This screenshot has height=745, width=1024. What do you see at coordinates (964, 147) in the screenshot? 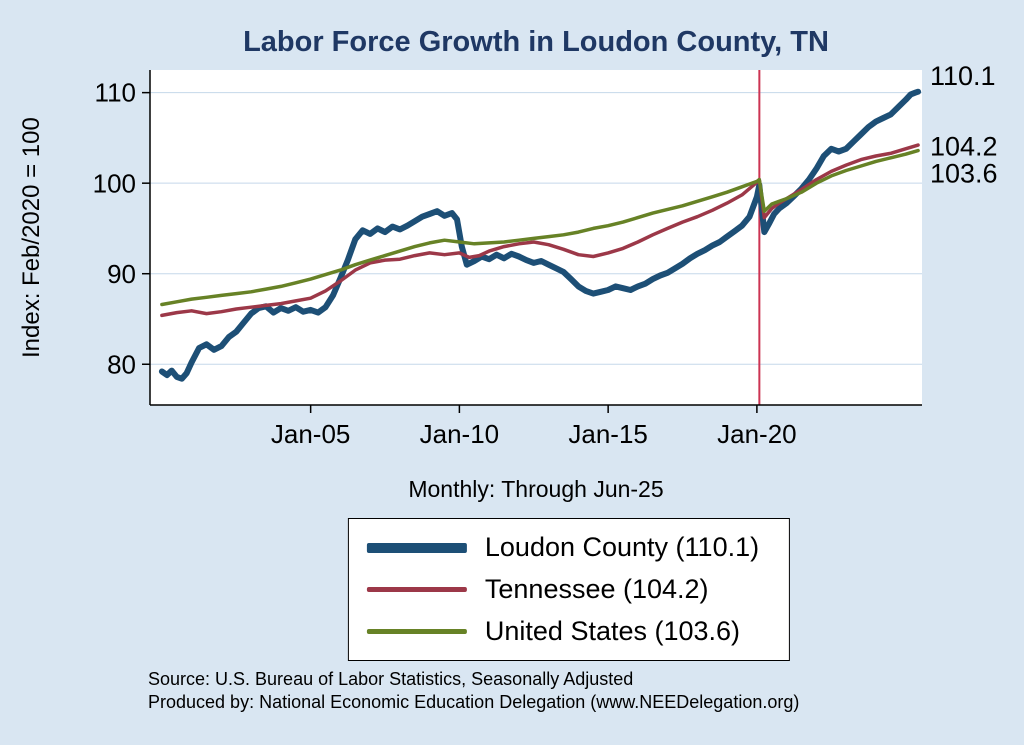
I see `end-value-label: 104.2` at bounding box center [964, 147].